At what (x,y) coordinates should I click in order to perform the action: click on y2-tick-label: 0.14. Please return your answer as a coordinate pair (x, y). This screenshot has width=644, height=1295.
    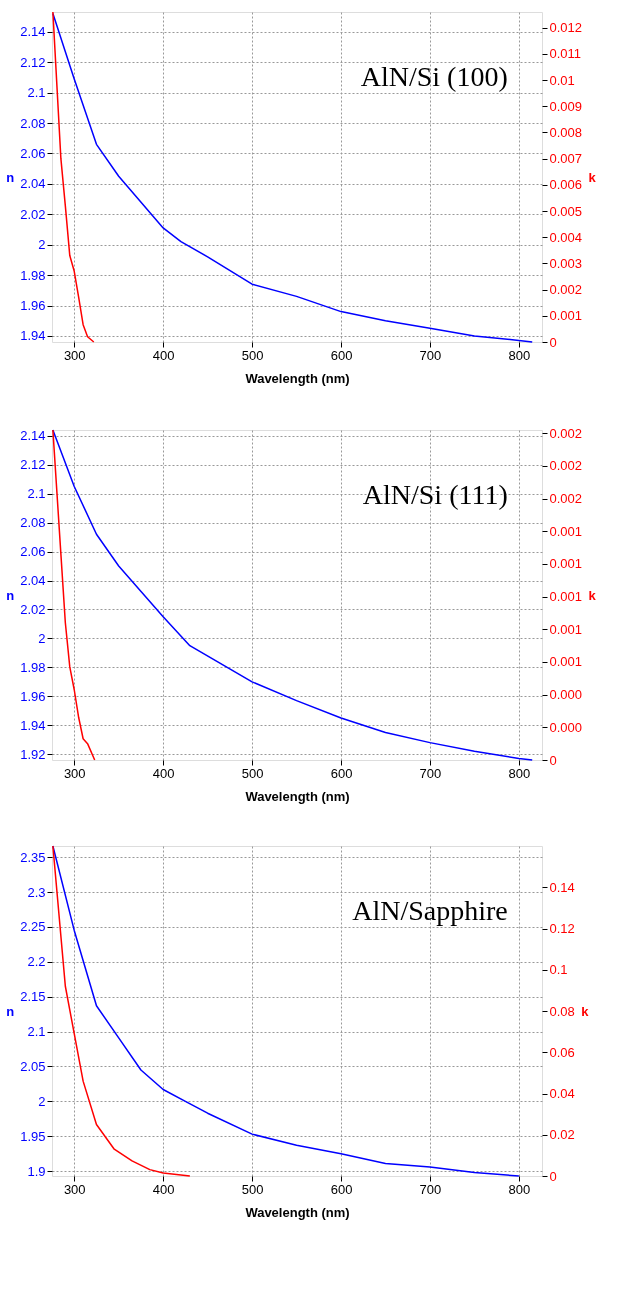
    Looking at the image, I should click on (562, 887).